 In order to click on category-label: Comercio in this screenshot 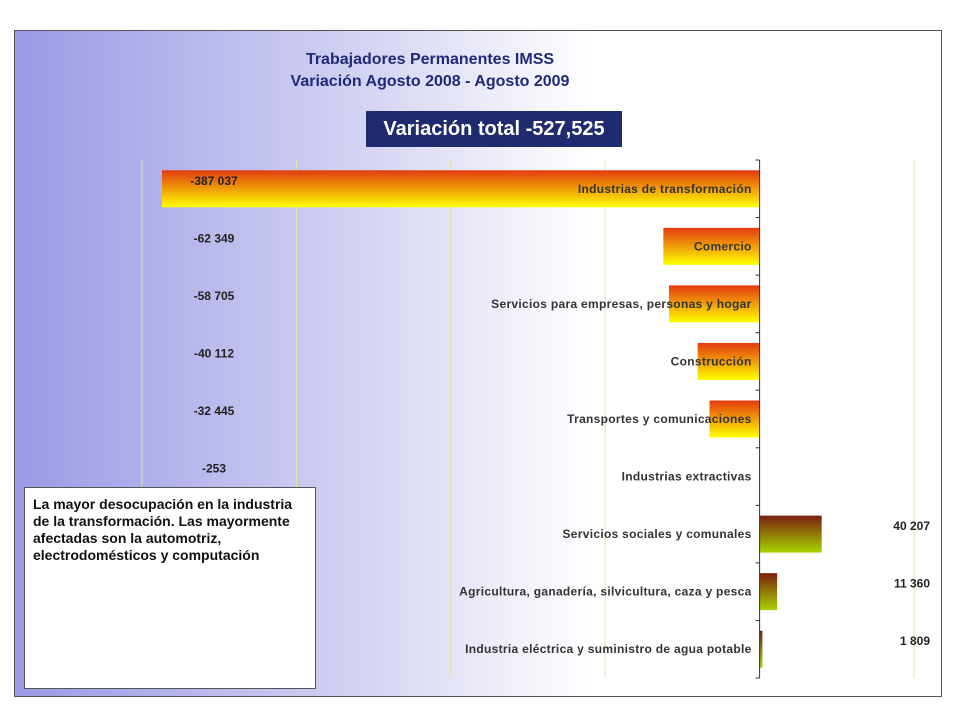, I will do `click(723, 246)`.